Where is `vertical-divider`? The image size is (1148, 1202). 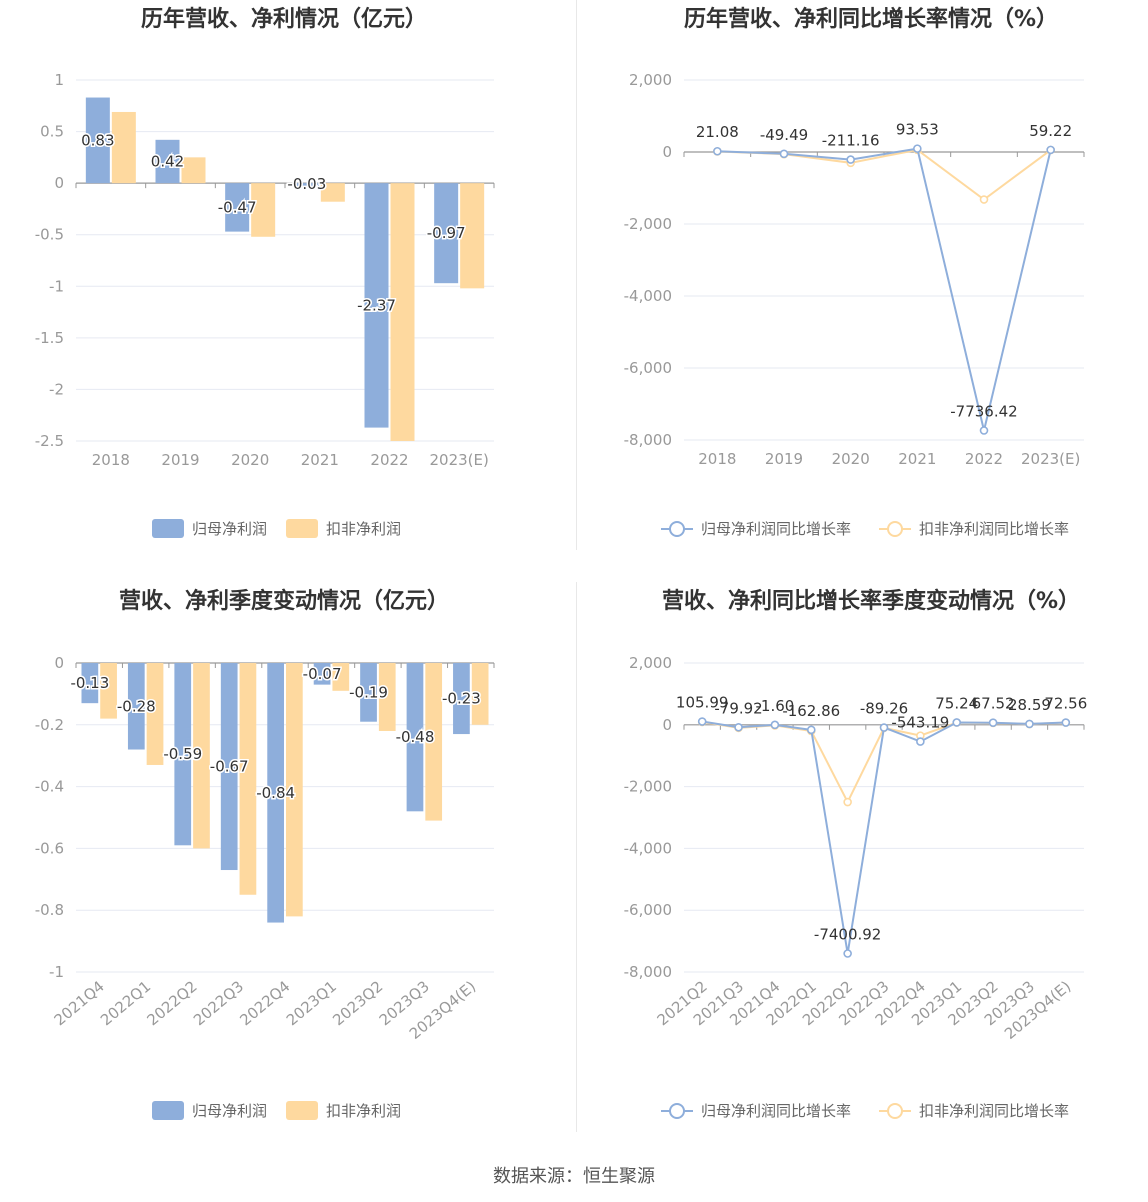 vertical-divider is located at coordinates (576, 275).